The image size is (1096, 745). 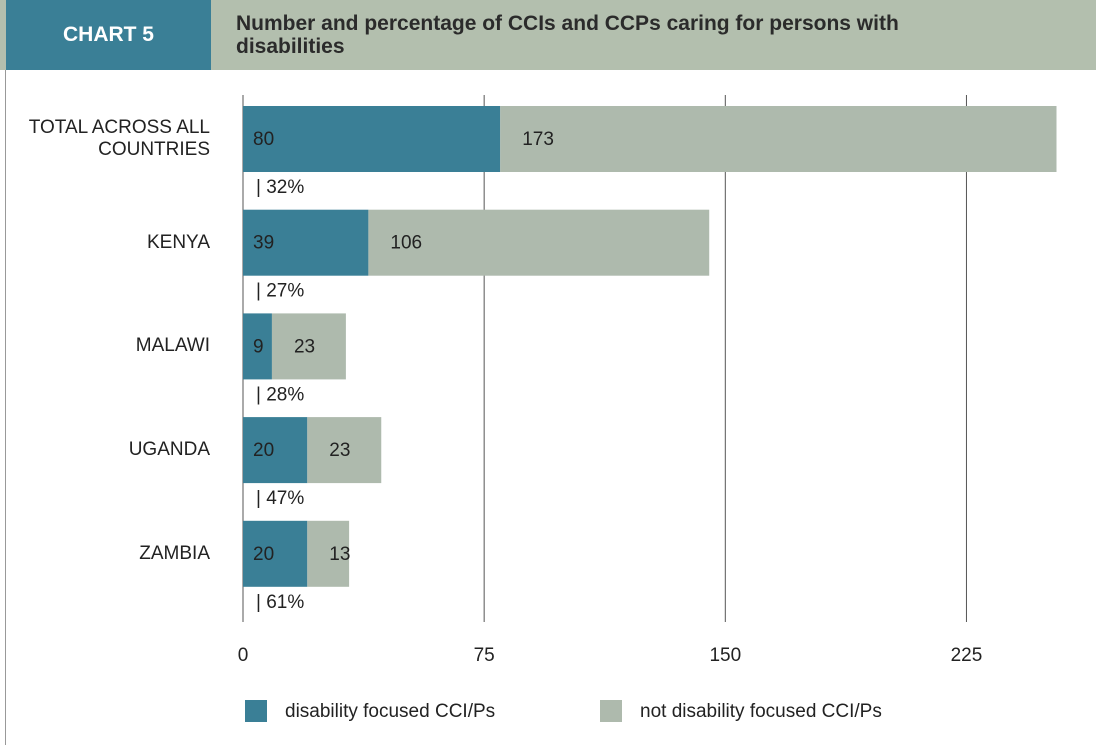 What do you see at coordinates (263, 243) in the screenshot?
I see `value-label: 39` at bounding box center [263, 243].